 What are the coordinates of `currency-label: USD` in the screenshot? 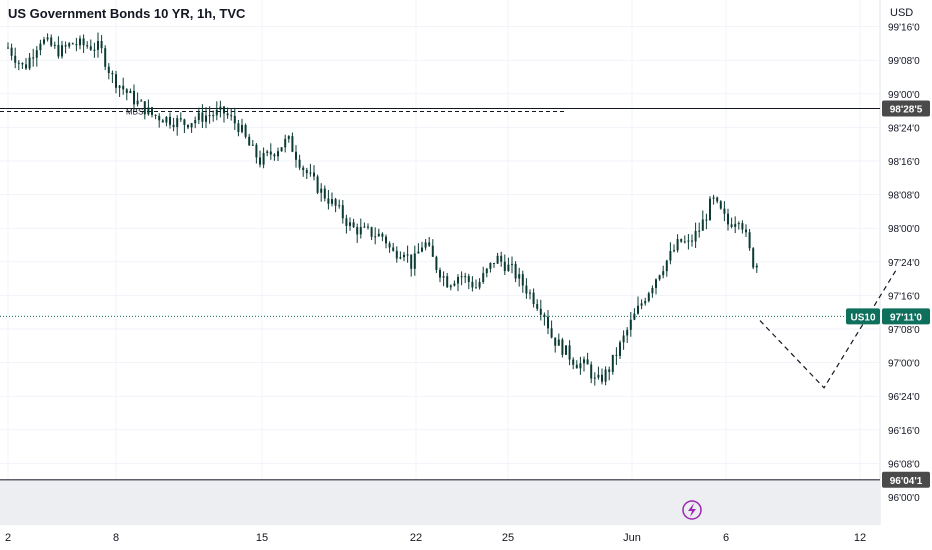 It's located at (902, 13).